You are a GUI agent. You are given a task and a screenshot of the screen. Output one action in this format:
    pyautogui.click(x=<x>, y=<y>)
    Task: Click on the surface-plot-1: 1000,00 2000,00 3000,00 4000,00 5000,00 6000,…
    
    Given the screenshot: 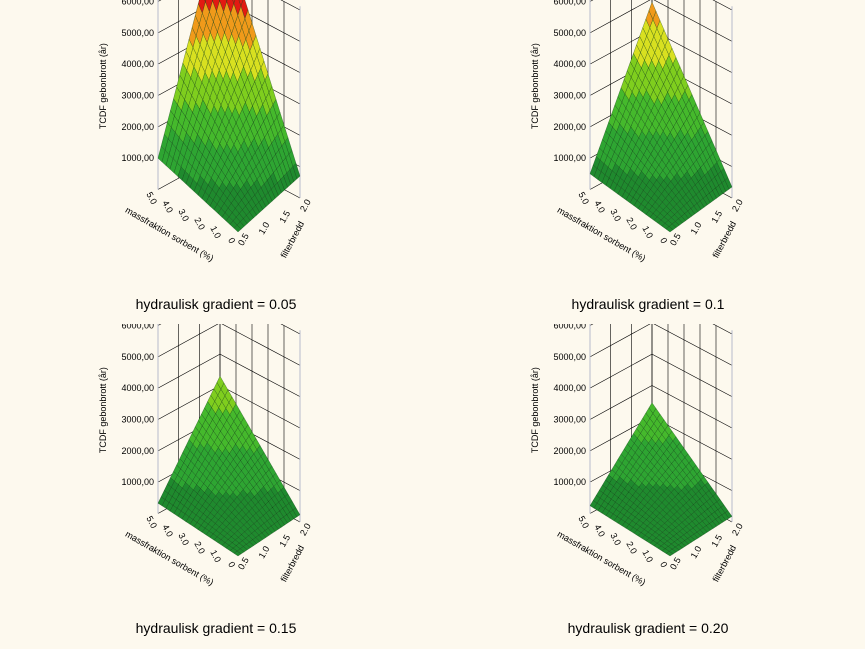 What is the action you would take?
    pyautogui.click(x=205, y=131)
    